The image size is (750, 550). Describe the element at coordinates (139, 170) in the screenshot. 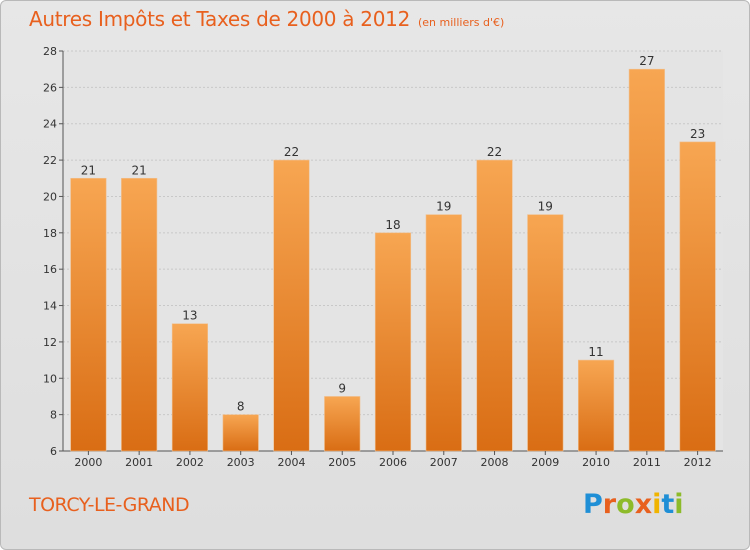

I see `data-label-2001: 21` at that location.